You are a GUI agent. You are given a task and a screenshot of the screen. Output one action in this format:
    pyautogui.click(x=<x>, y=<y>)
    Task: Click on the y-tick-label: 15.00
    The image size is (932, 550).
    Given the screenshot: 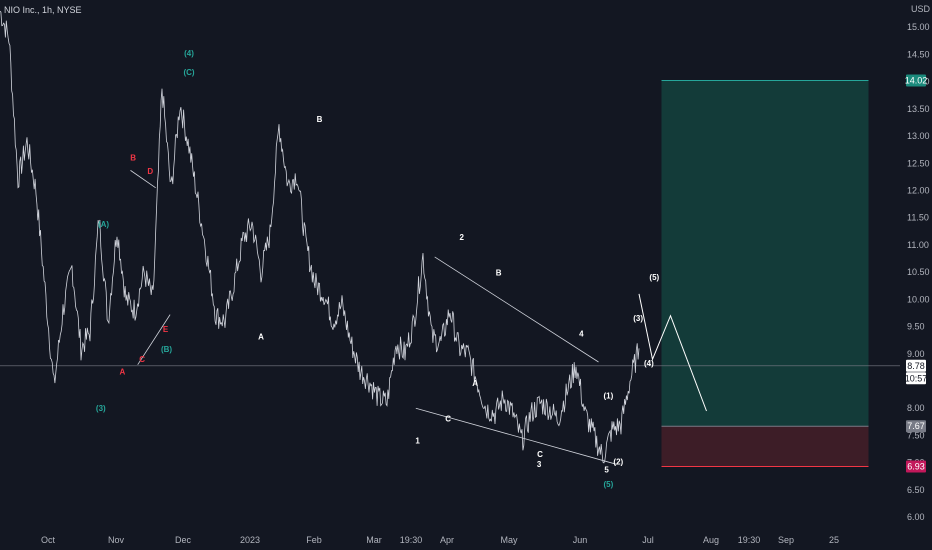 What is the action you would take?
    pyautogui.click(x=918, y=27)
    